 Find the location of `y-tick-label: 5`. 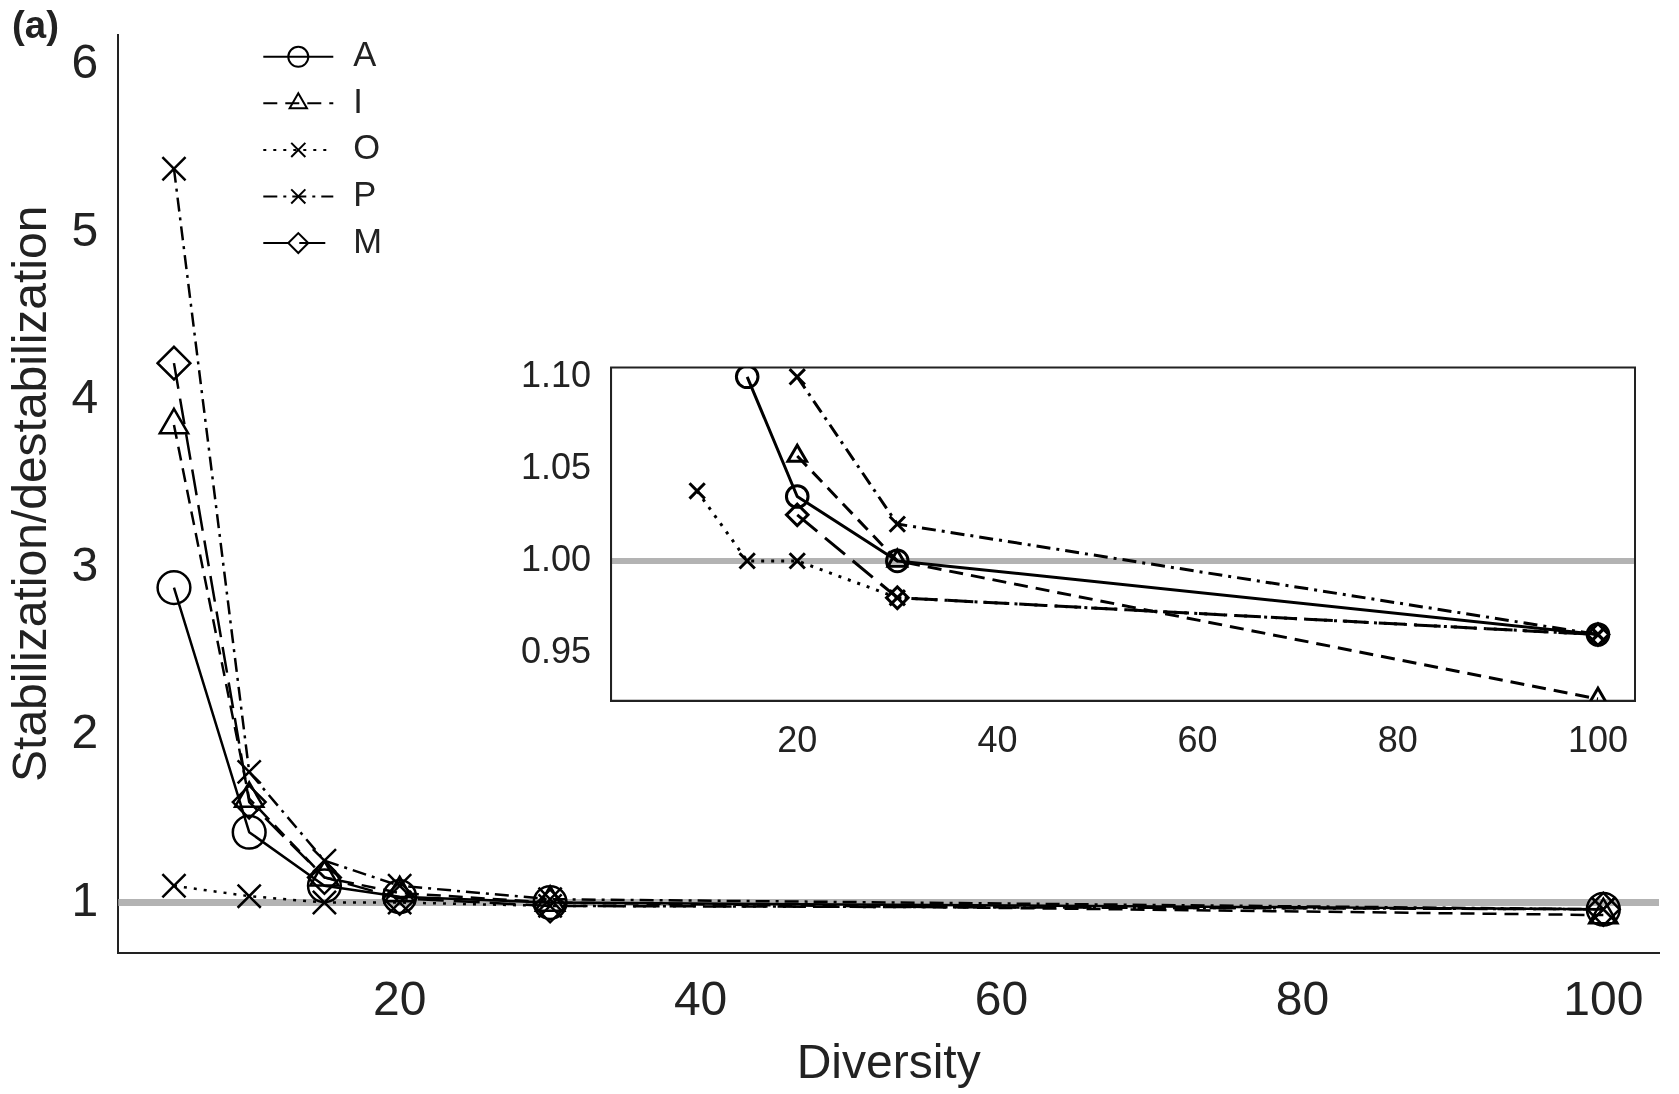

y-tick-label: 5 is located at coordinates (85, 229).